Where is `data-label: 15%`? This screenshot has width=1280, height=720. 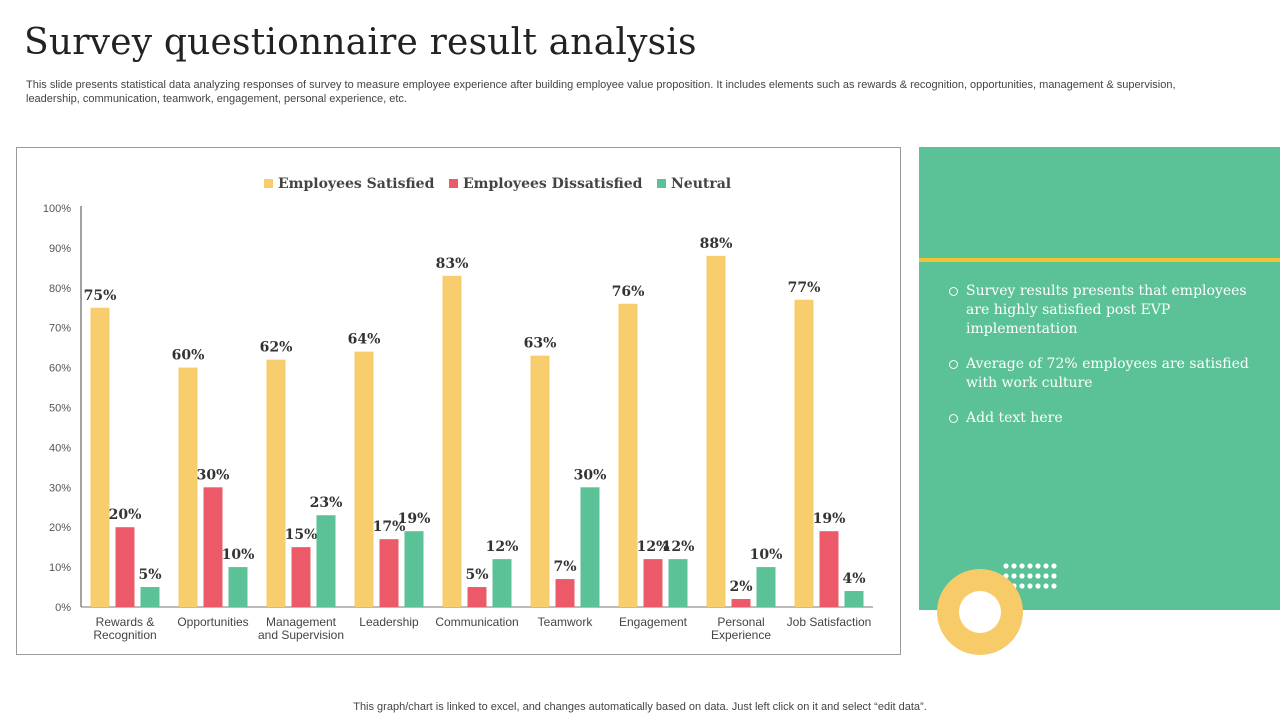
data-label: 15% is located at coordinates (301, 535).